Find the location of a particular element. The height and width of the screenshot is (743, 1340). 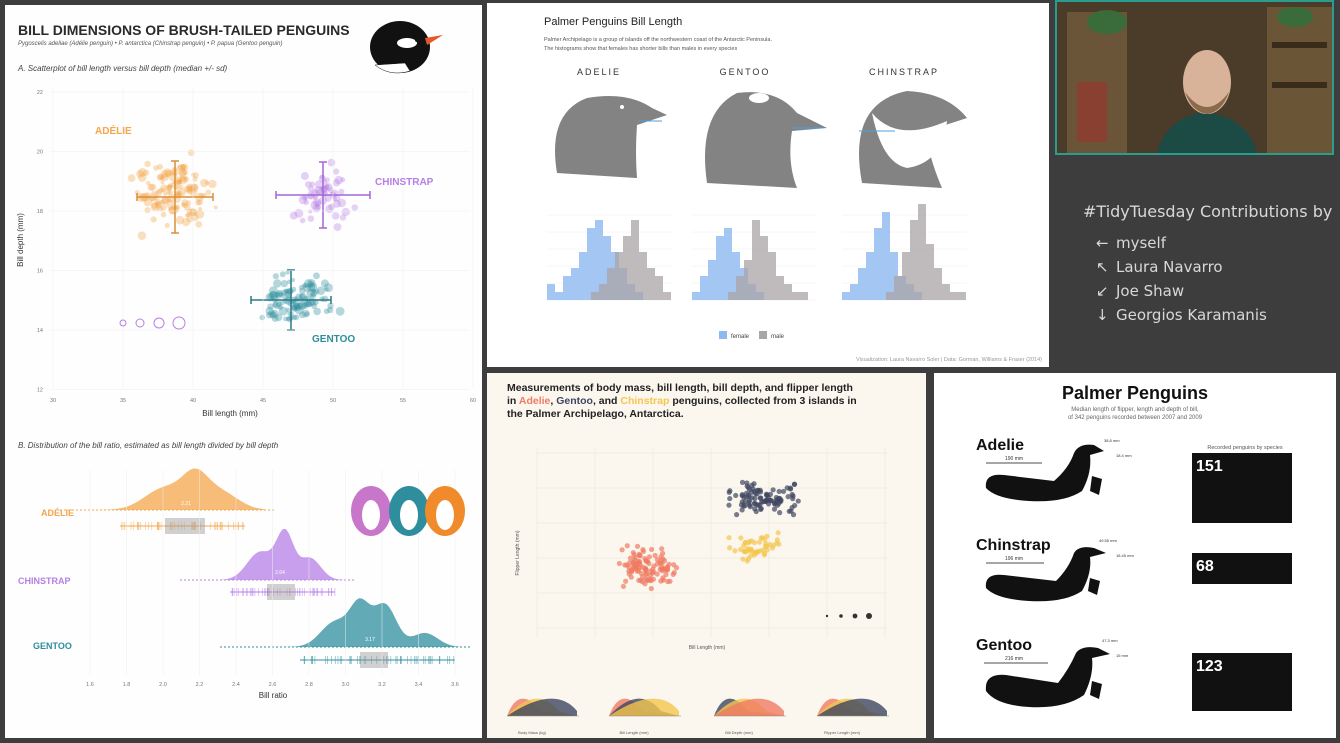

p4-chinstrap-bill-depth: 18.45 mm is located at coordinates (1125, 555).